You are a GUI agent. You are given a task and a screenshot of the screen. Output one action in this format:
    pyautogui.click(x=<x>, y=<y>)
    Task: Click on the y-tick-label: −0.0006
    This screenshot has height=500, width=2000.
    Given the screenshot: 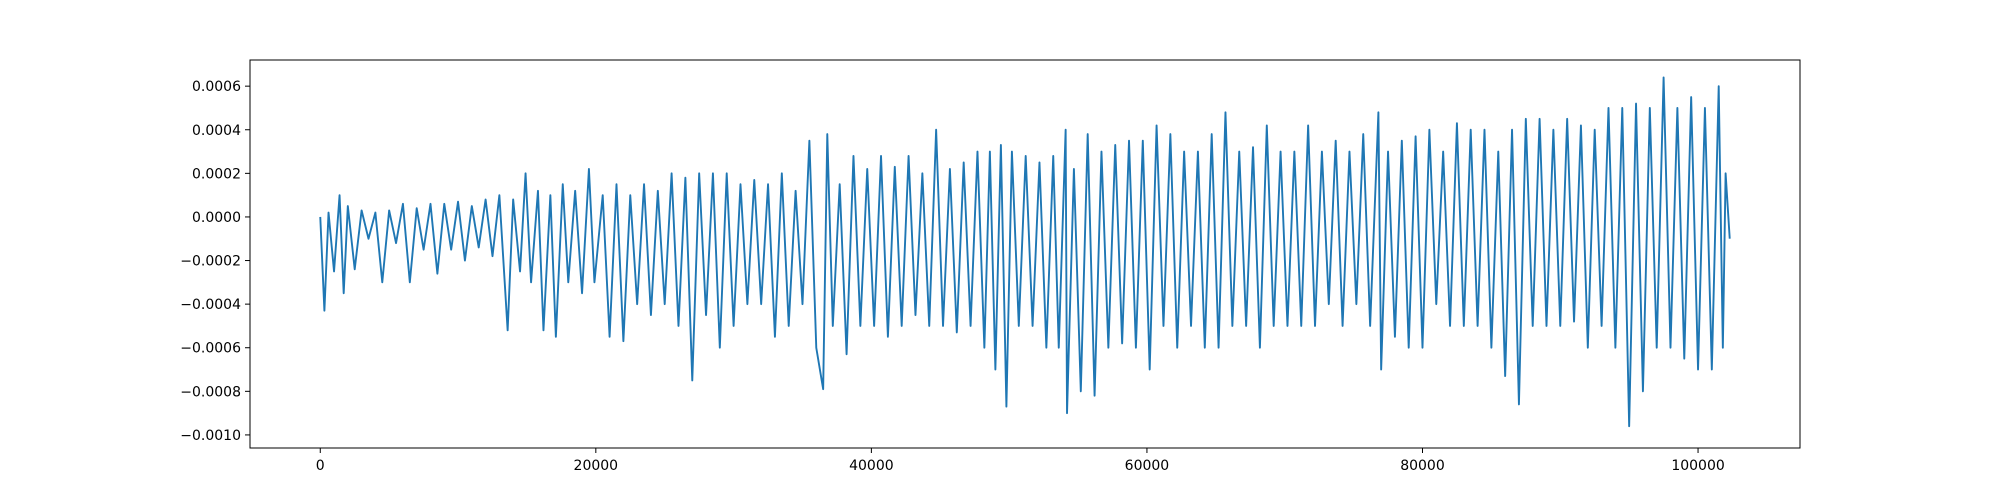 What is the action you would take?
    pyautogui.click(x=210, y=349)
    